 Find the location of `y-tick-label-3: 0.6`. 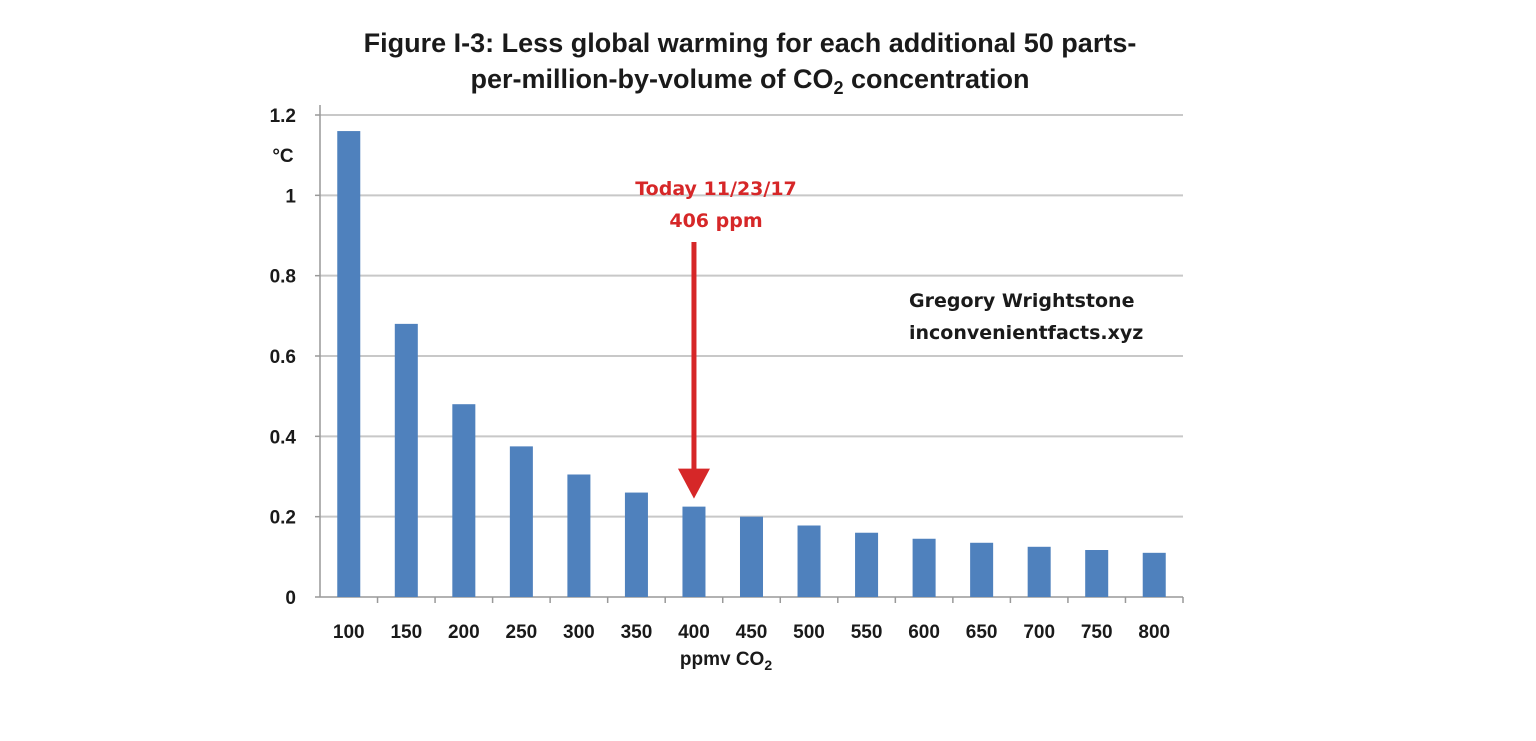

y-tick-label-3: 0.6 is located at coordinates (283, 357).